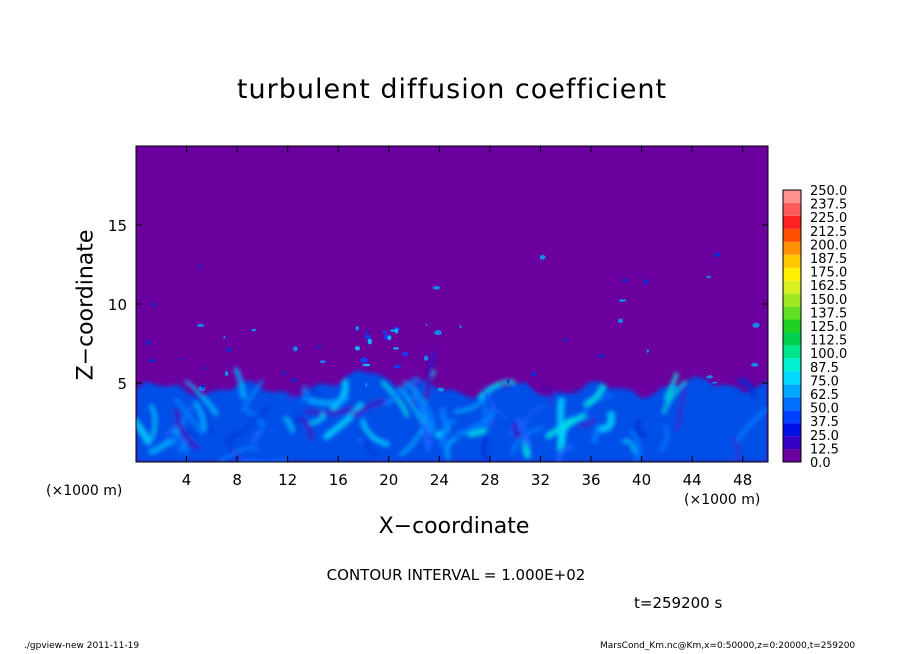 The height and width of the screenshot is (654, 904). What do you see at coordinates (828, 245) in the screenshot?
I see `colorbar-label: 200.0` at bounding box center [828, 245].